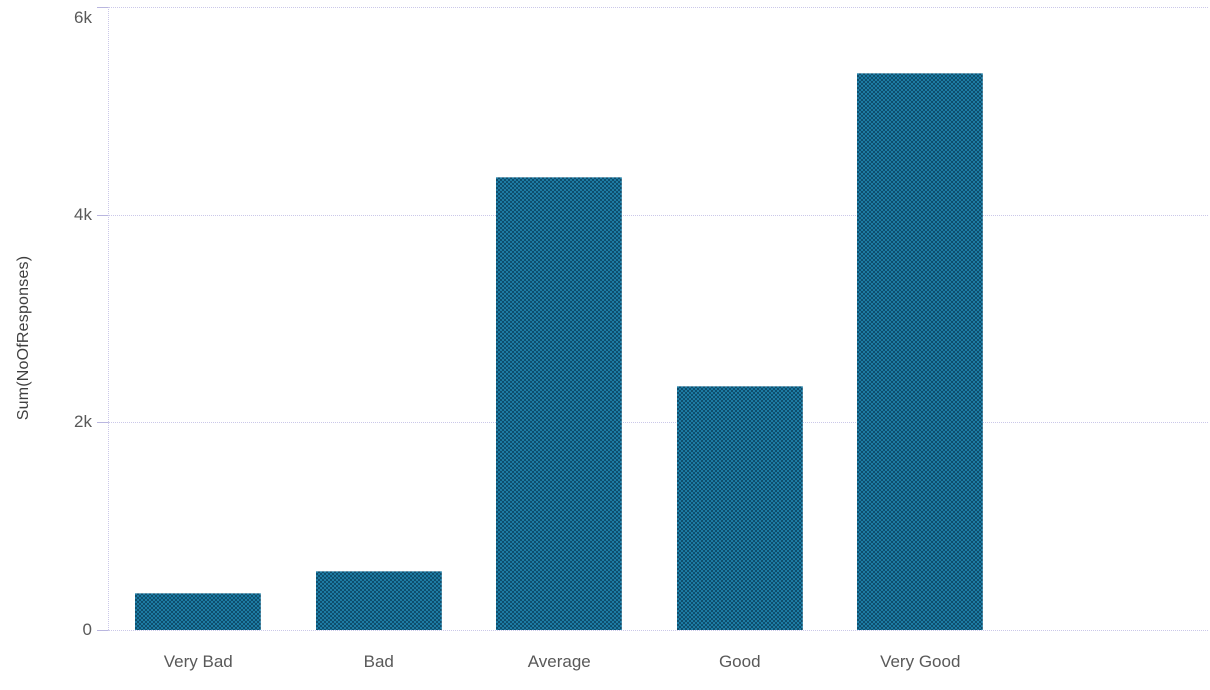  What do you see at coordinates (102, 7) in the screenshot?
I see `y-tick-mark-6k` at bounding box center [102, 7].